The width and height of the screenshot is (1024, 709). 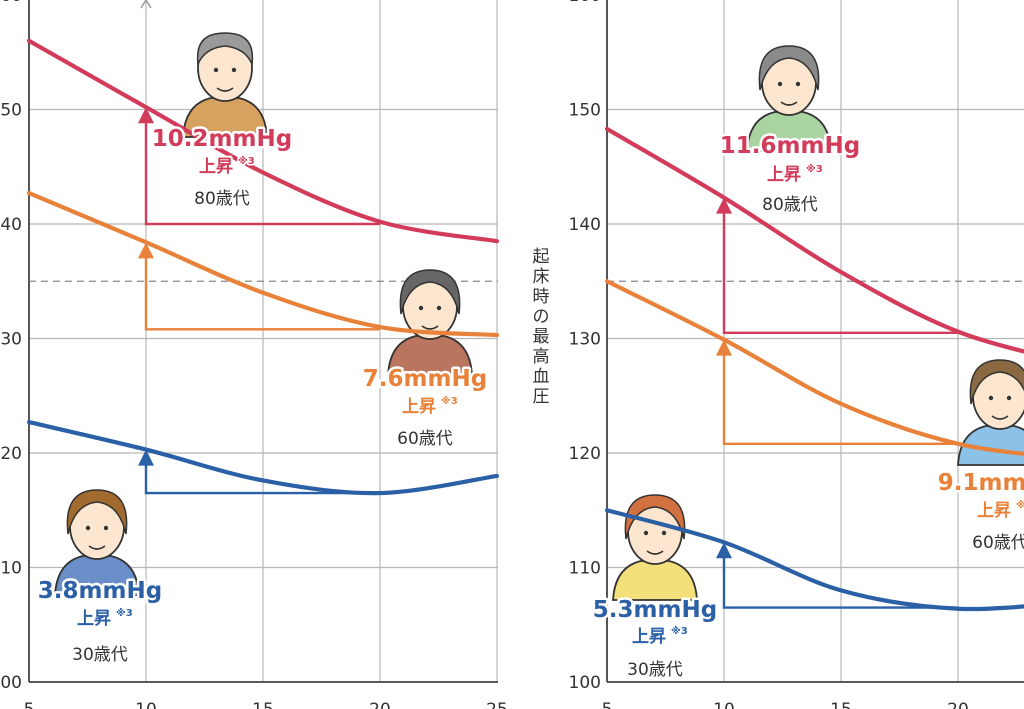 I want to click on person-30s-woman-illustration, so click(x=655, y=547).